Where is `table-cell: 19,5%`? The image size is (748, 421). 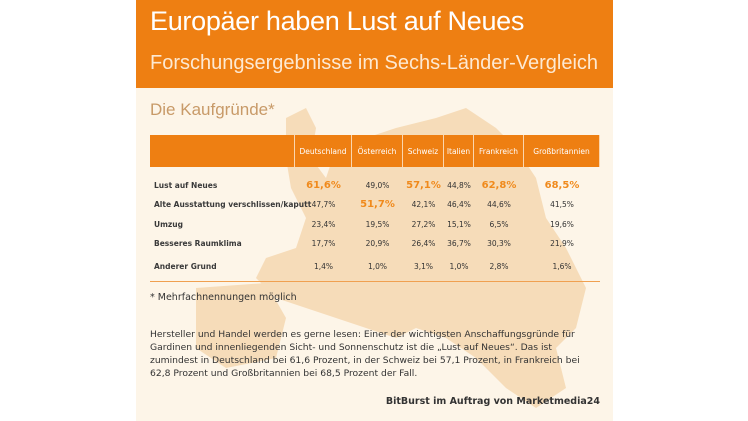
table-cell: 19,5% is located at coordinates (377, 224).